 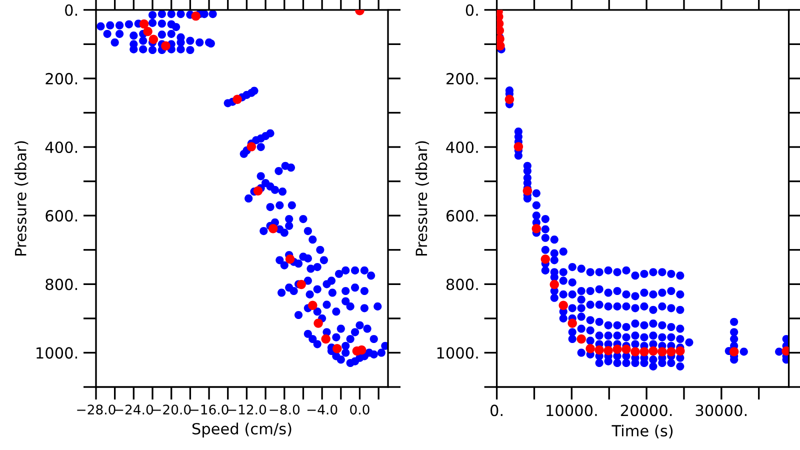 What do you see at coordinates (721, 410) in the screenshot?
I see `x-tick-label: 30000.` at bounding box center [721, 410].